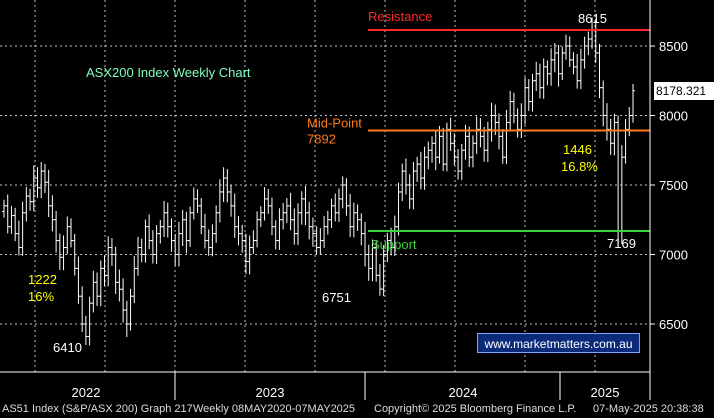 This screenshot has width=714, height=418. I want to click on source-link: www.marketmatters.com.au, so click(558, 343).